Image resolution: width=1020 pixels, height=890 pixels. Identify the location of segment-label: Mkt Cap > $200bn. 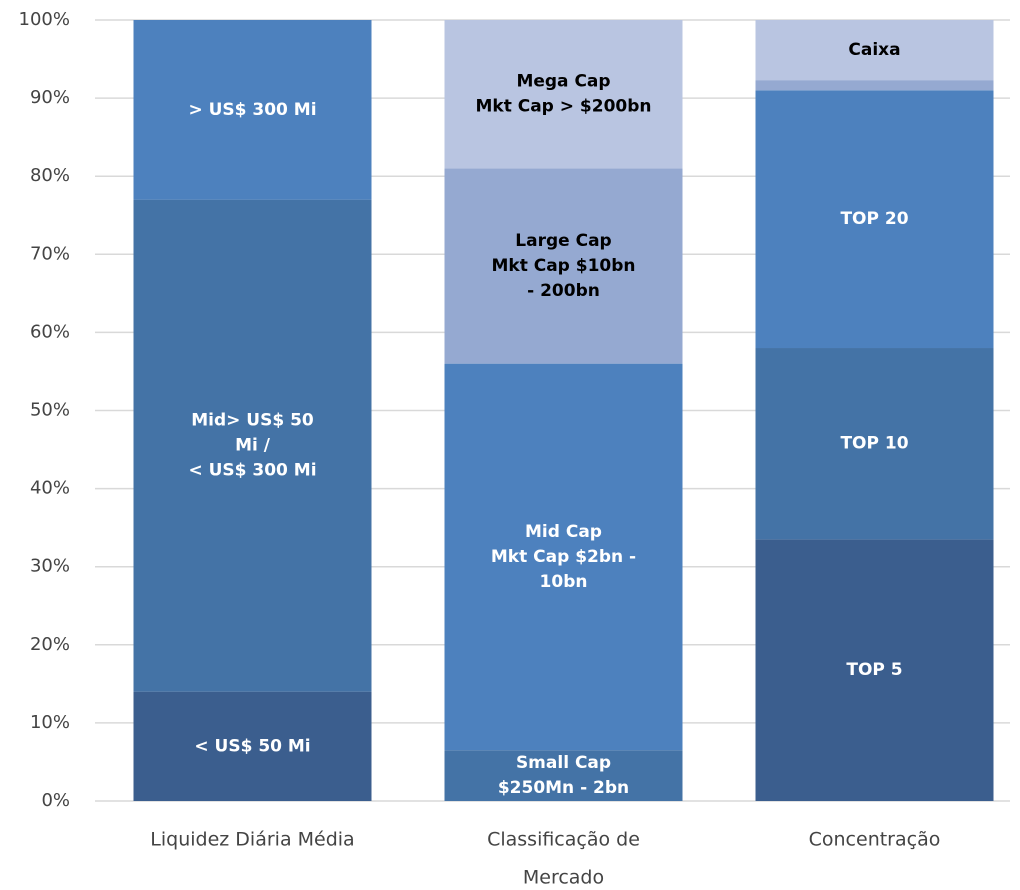
(563, 107).